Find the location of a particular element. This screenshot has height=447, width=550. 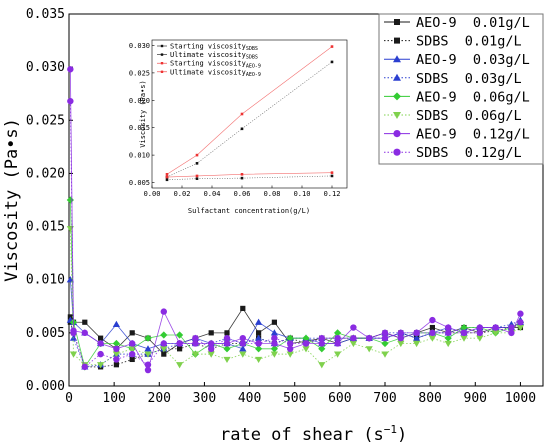

legend-label: SDBS 0.03g/L is located at coordinates (469, 79).